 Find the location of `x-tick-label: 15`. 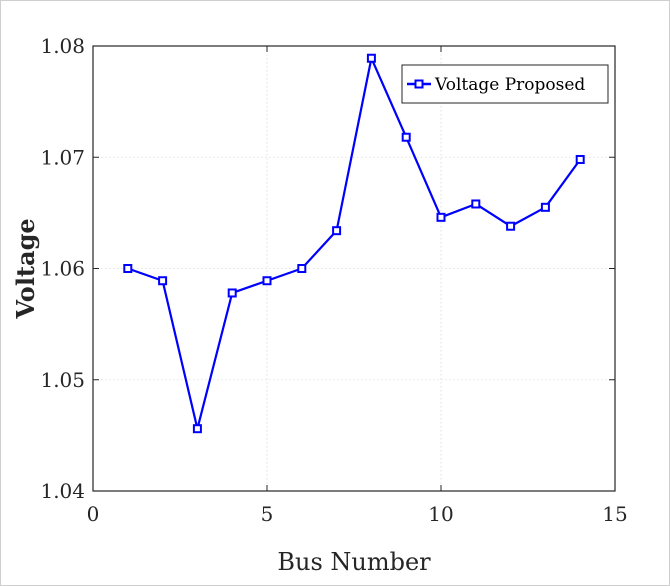

x-tick-label: 15 is located at coordinates (614, 514).